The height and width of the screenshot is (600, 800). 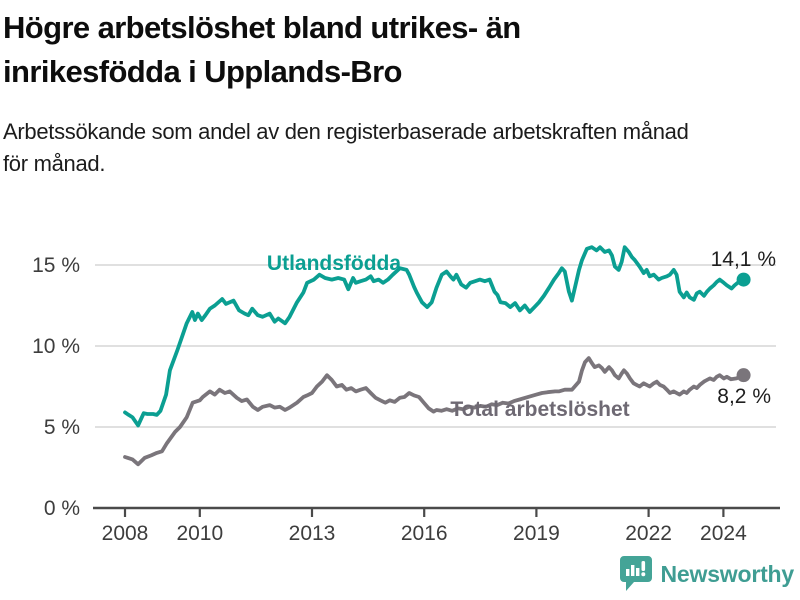 What do you see at coordinates (743, 375) in the screenshot?
I see `series-end-dot-total` at bounding box center [743, 375].